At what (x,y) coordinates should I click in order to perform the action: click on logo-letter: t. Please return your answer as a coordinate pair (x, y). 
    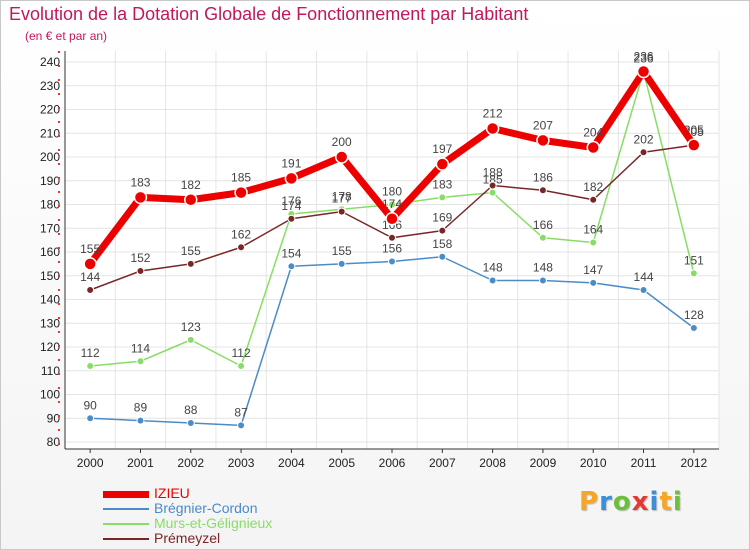
    Looking at the image, I should click on (666, 502).